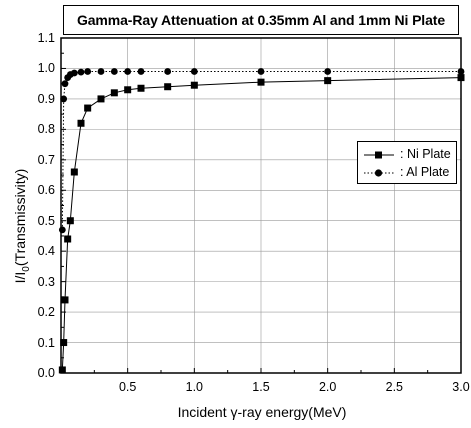  I want to click on y-axis-label-sub: 0, so click(26, 269).